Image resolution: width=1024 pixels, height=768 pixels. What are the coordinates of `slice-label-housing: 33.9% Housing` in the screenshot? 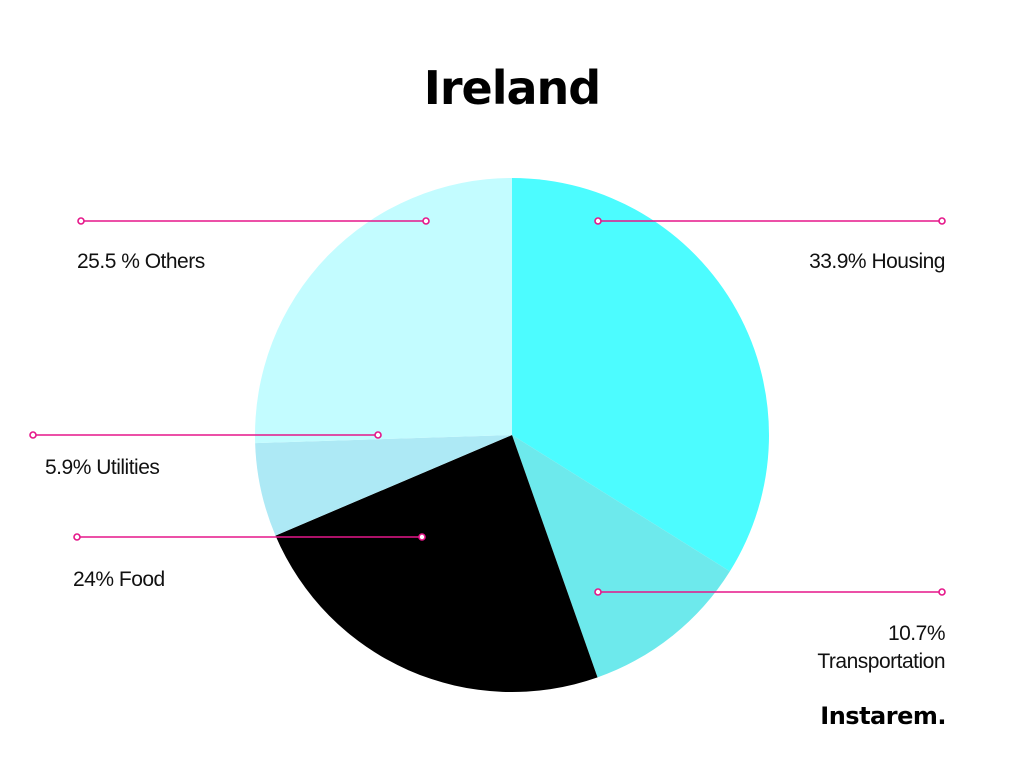 It's located at (877, 261).